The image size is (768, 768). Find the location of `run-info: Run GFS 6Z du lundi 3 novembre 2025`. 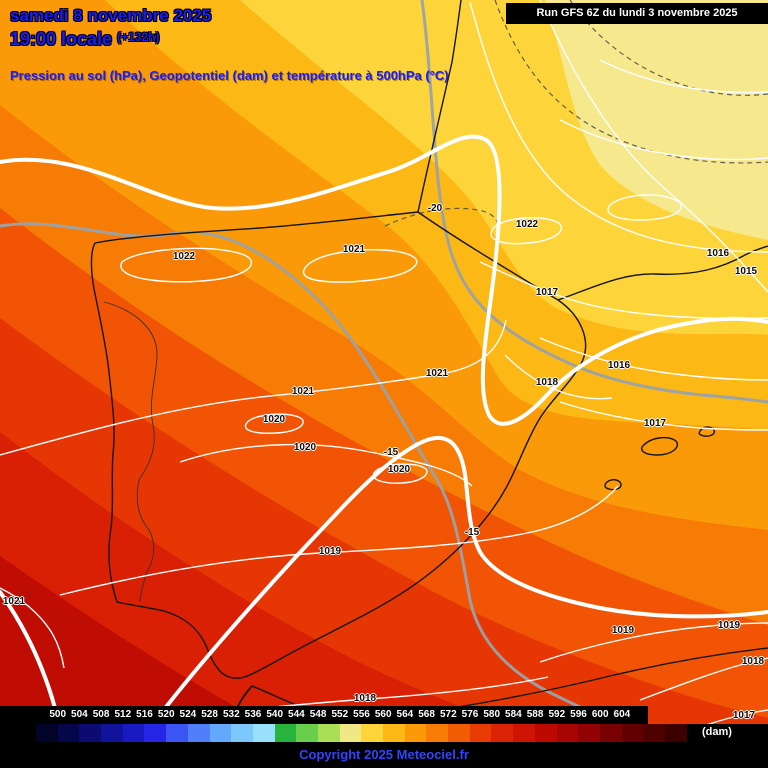

run-info: Run GFS 6Z du lundi 3 novembre 2025 is located at coordinates (637, 13).